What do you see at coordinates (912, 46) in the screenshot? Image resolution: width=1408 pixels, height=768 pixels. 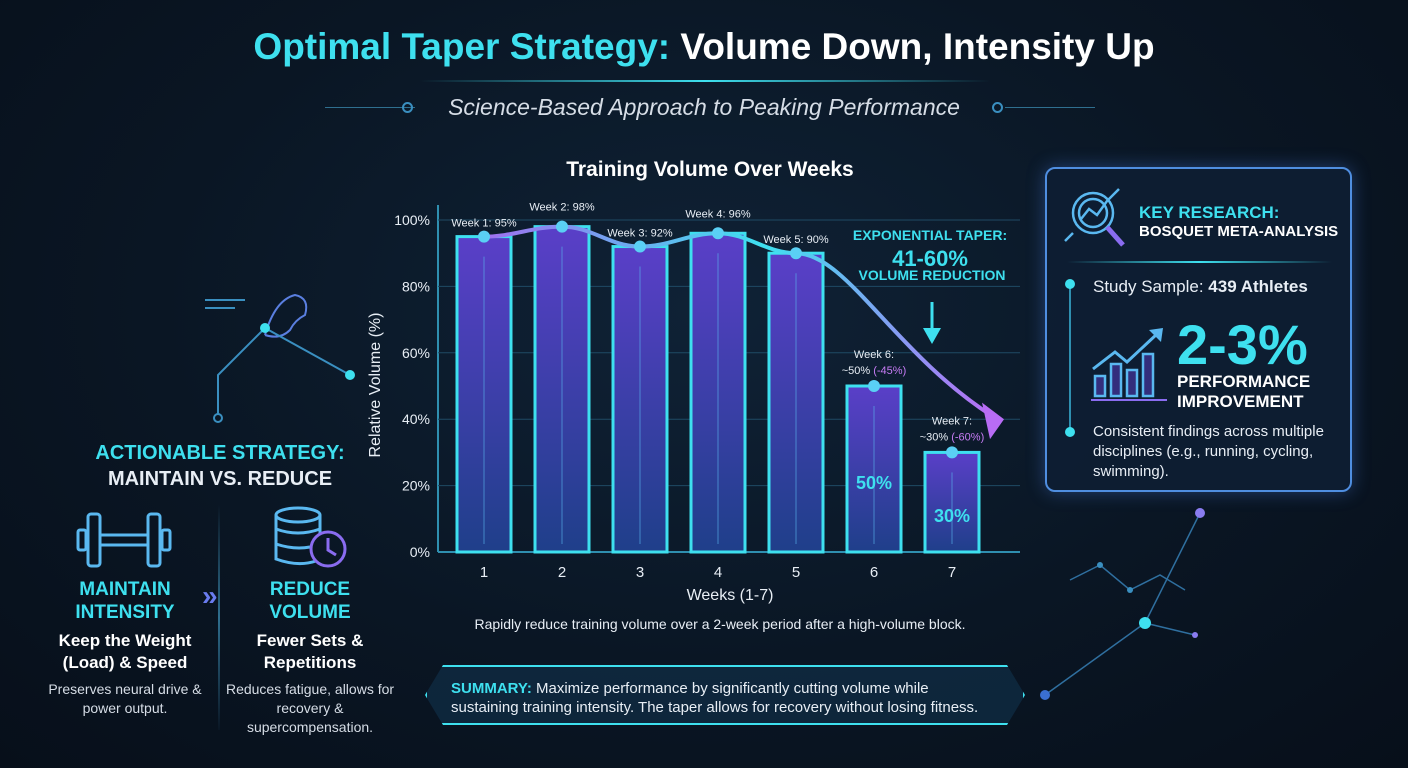 I see `title-rest: Volume Down, Intensity Up` at bounding box center [912, 46].